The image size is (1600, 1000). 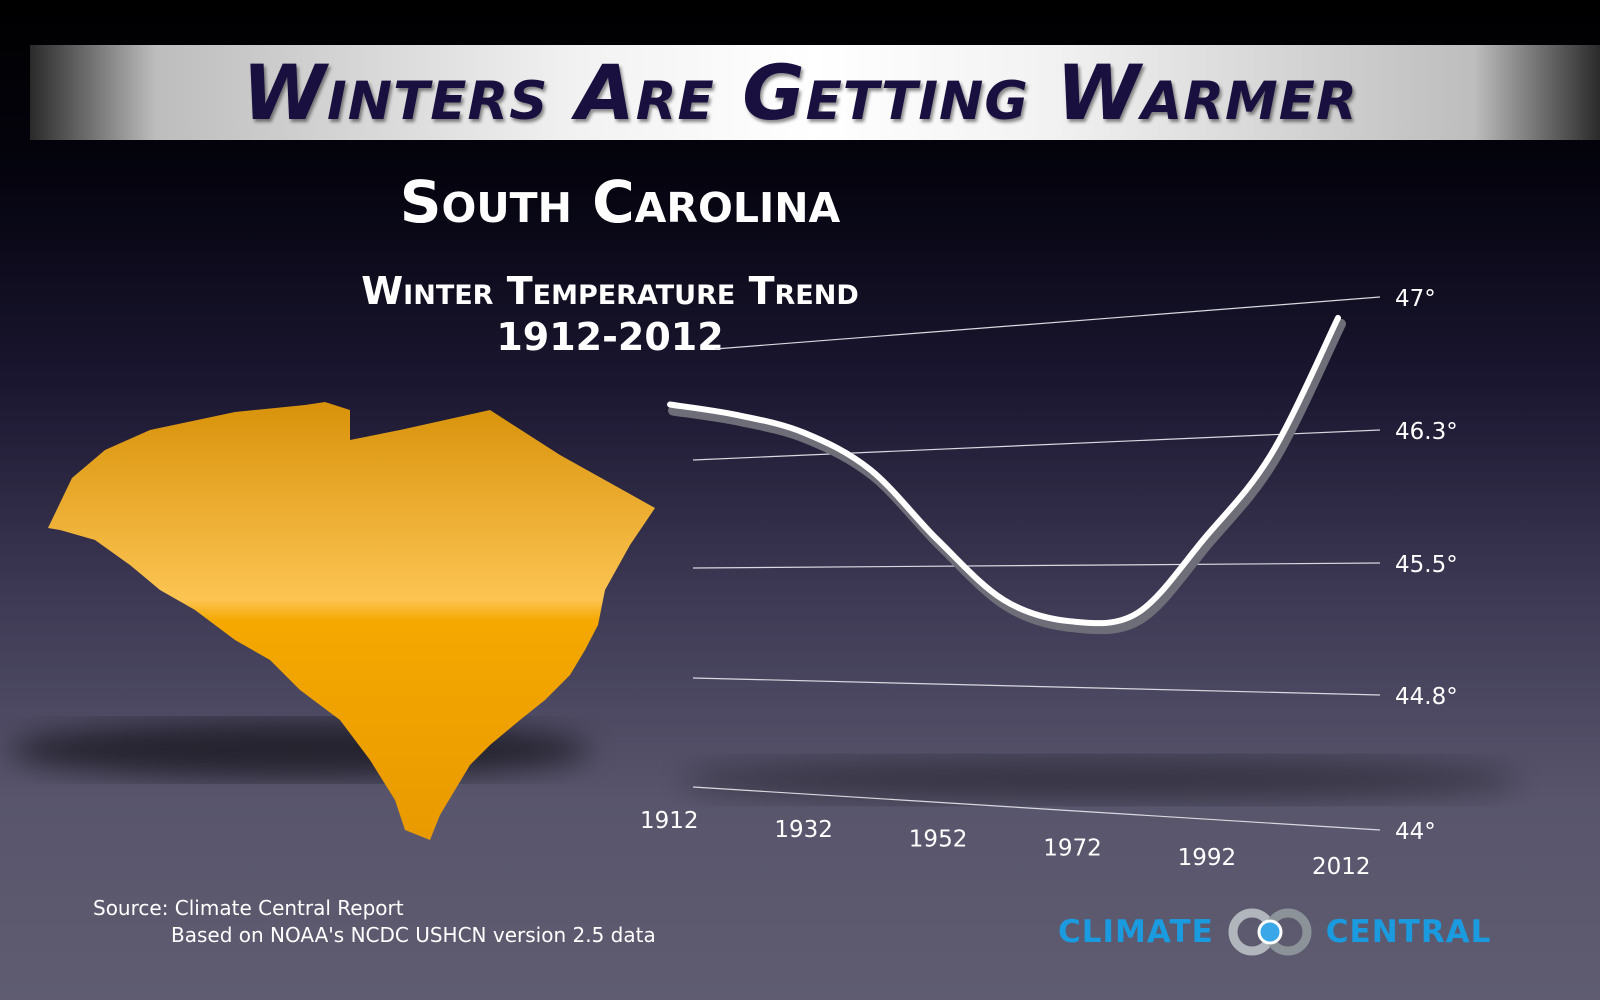 What do you see at coordinates (1426, 432) in the screenshot?
I see `y-tick-label: 46.3°` at bounding box center [1426, 432].